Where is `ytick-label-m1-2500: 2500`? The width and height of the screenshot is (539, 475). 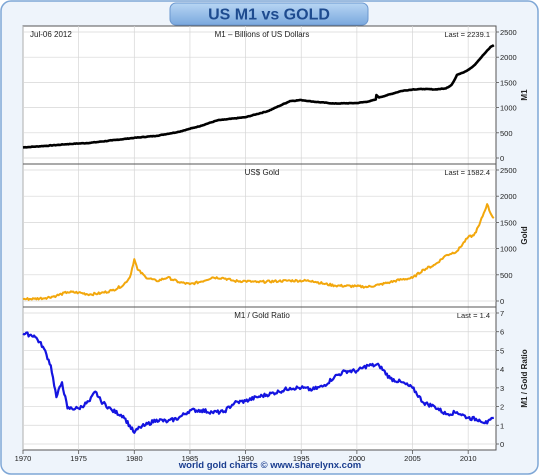 ytick-label-m1-2500: 2500 is located at coordinates (508, 32).